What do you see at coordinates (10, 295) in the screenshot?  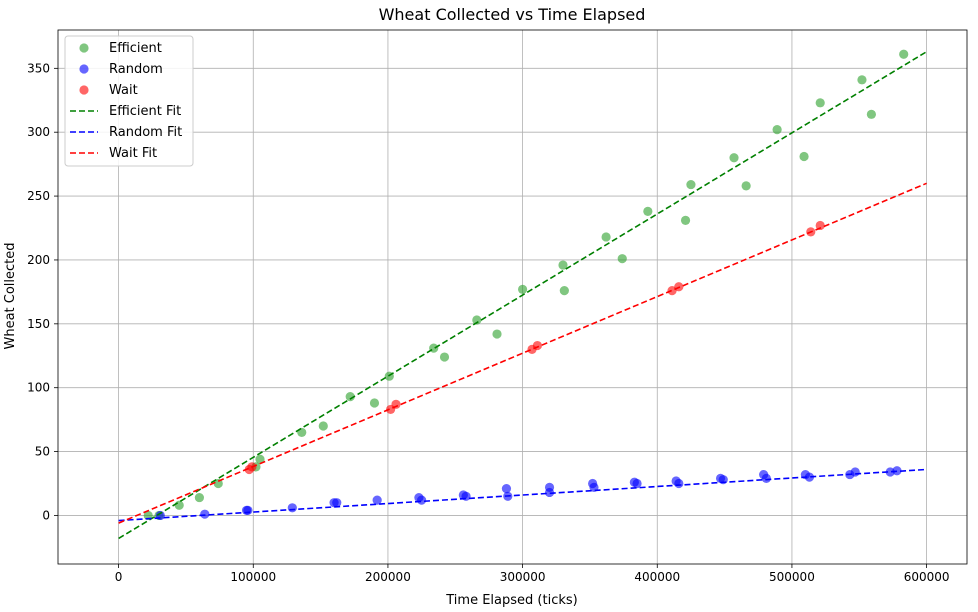 I see `y-axis-label: Wheat Collected` at bounding box center [10, 295].